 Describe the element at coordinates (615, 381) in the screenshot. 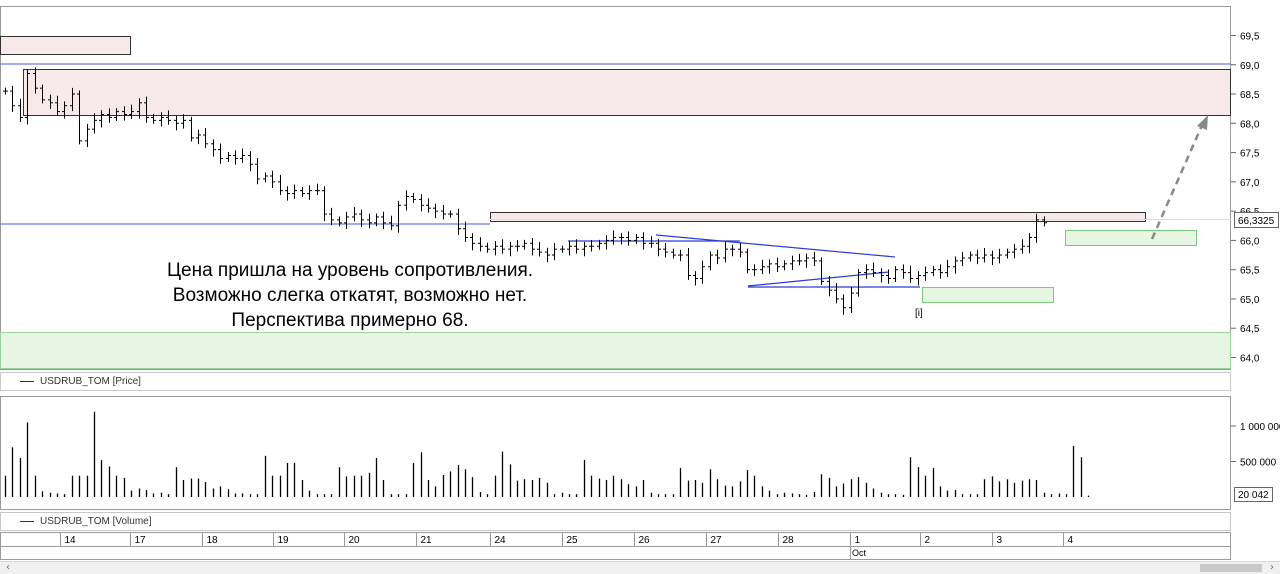

I see `price-legend-frame` at that location.